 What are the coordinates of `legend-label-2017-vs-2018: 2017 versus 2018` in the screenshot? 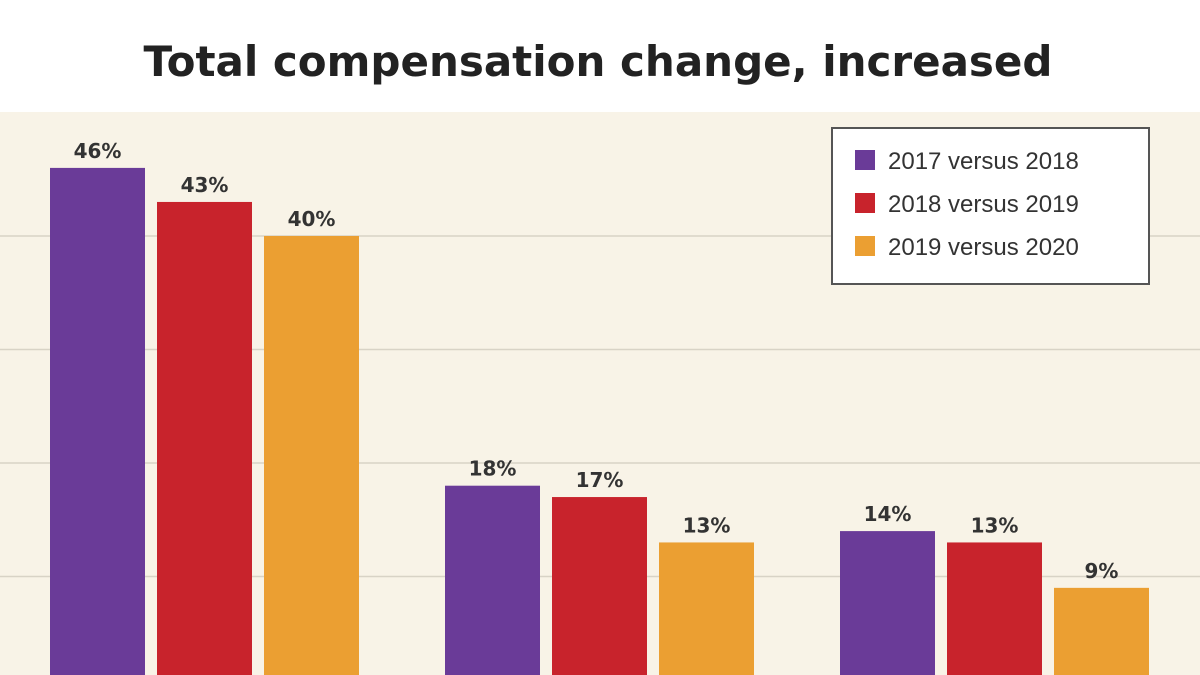 It's located at (983, 161).